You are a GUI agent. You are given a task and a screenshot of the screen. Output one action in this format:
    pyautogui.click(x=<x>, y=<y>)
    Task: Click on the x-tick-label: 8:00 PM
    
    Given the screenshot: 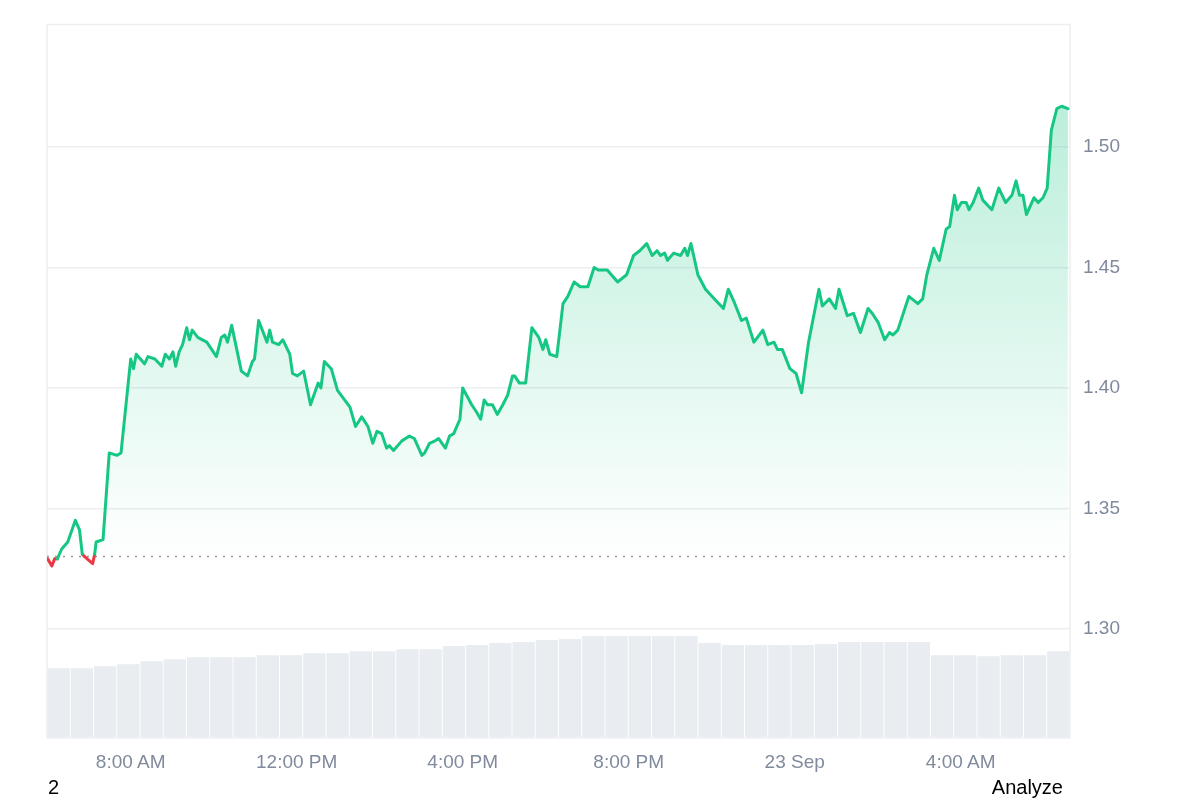 What is the action you would take?
    pyautogui.click(x=629, y=761)
    